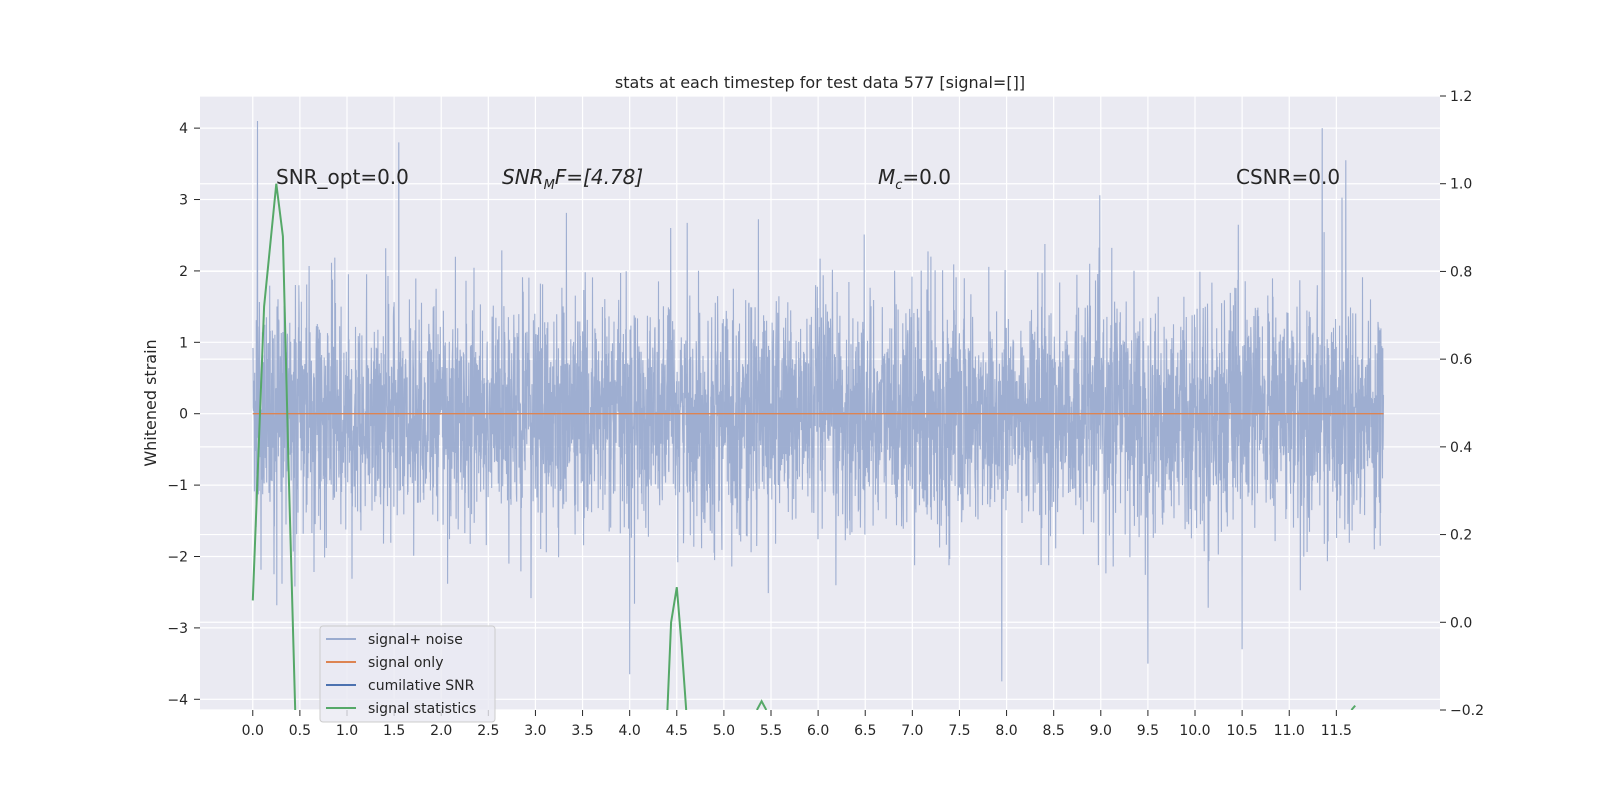  Describe the element at coordinates (1461, 448) in the screenshot. I see `y2-tick-label: 0.4` at that location.